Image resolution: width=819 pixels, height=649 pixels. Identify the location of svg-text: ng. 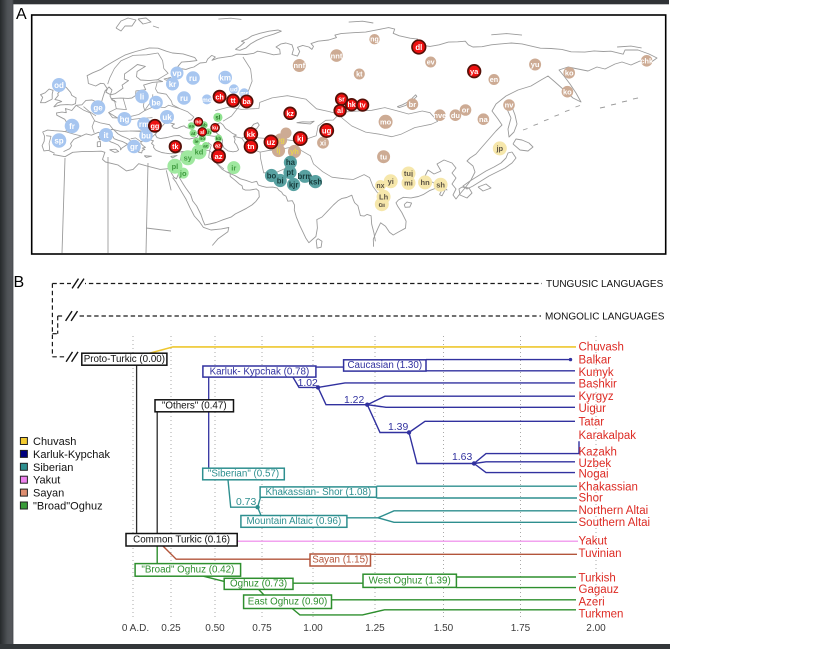
(374, 40).